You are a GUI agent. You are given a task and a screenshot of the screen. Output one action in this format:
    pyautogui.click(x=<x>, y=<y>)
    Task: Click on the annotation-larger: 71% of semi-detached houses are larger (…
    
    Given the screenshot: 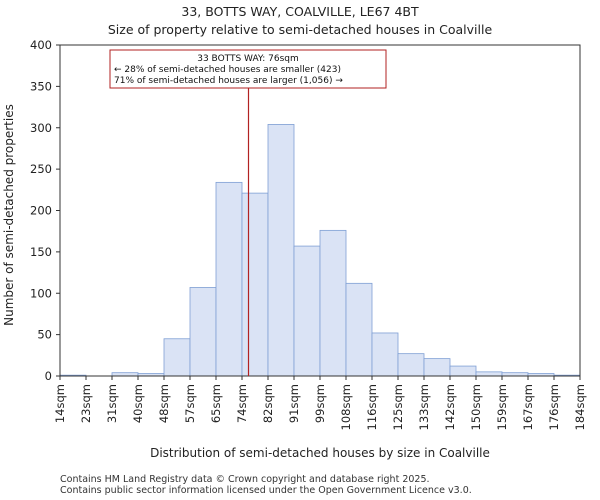 What is the action you would take?
    pyautogui.click(x=228, y=81)
    